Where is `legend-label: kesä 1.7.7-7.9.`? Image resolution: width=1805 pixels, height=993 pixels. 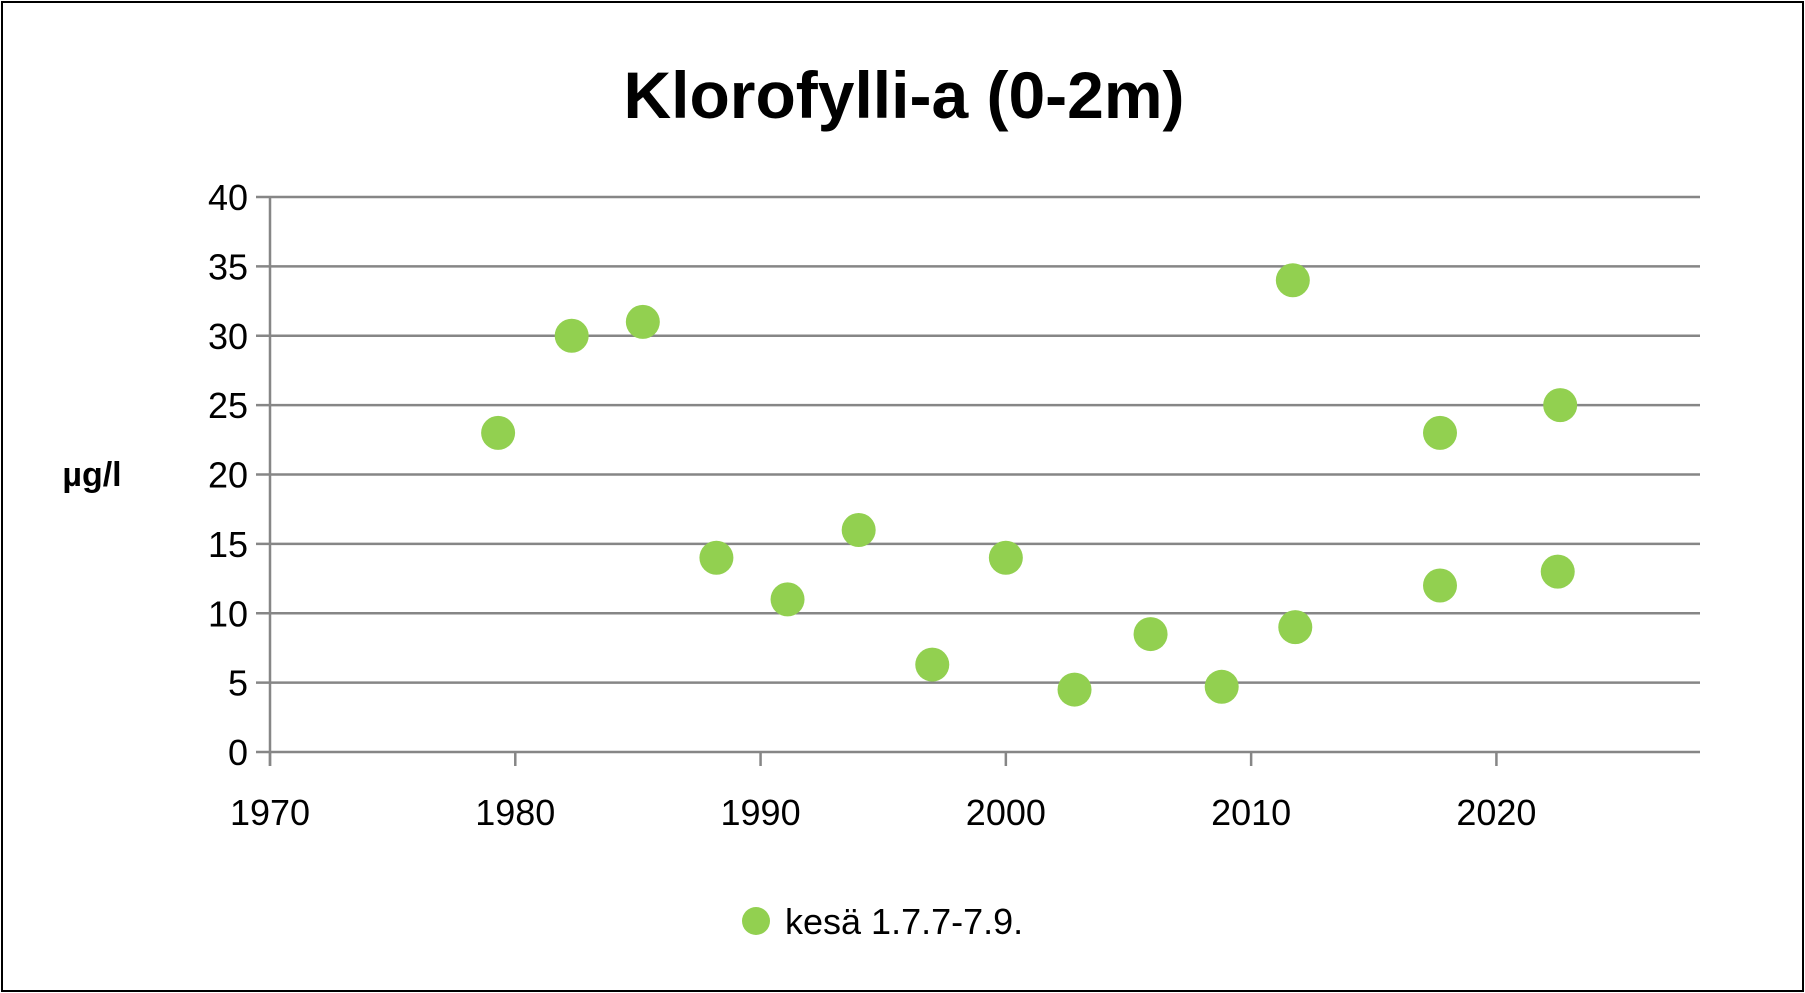 legend-label: kesä 1.7.7-7.9. is located at coordinates (904, 921).